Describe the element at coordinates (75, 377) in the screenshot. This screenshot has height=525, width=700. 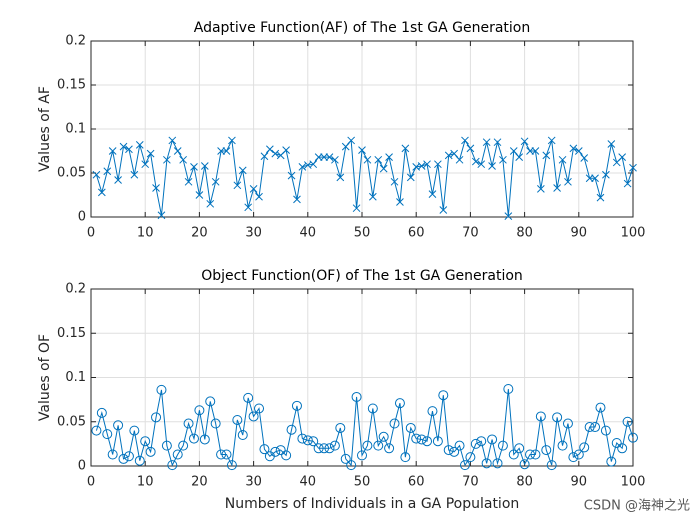
I see `y-tick-label: 0.1` at that location.